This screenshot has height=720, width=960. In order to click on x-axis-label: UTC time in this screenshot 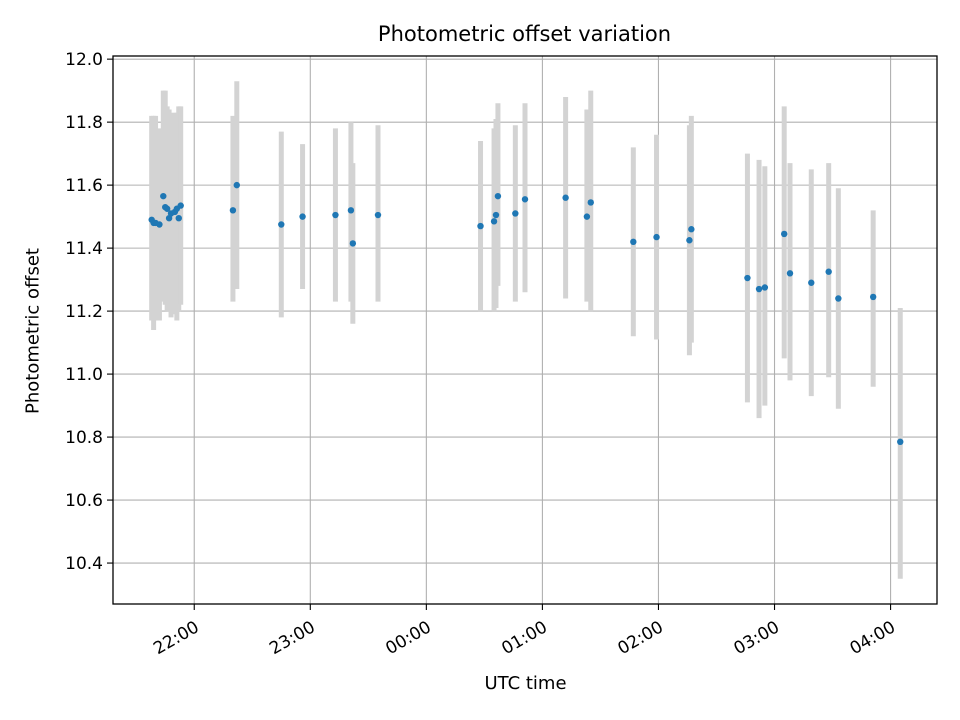, I will do `click(525, 683)`.